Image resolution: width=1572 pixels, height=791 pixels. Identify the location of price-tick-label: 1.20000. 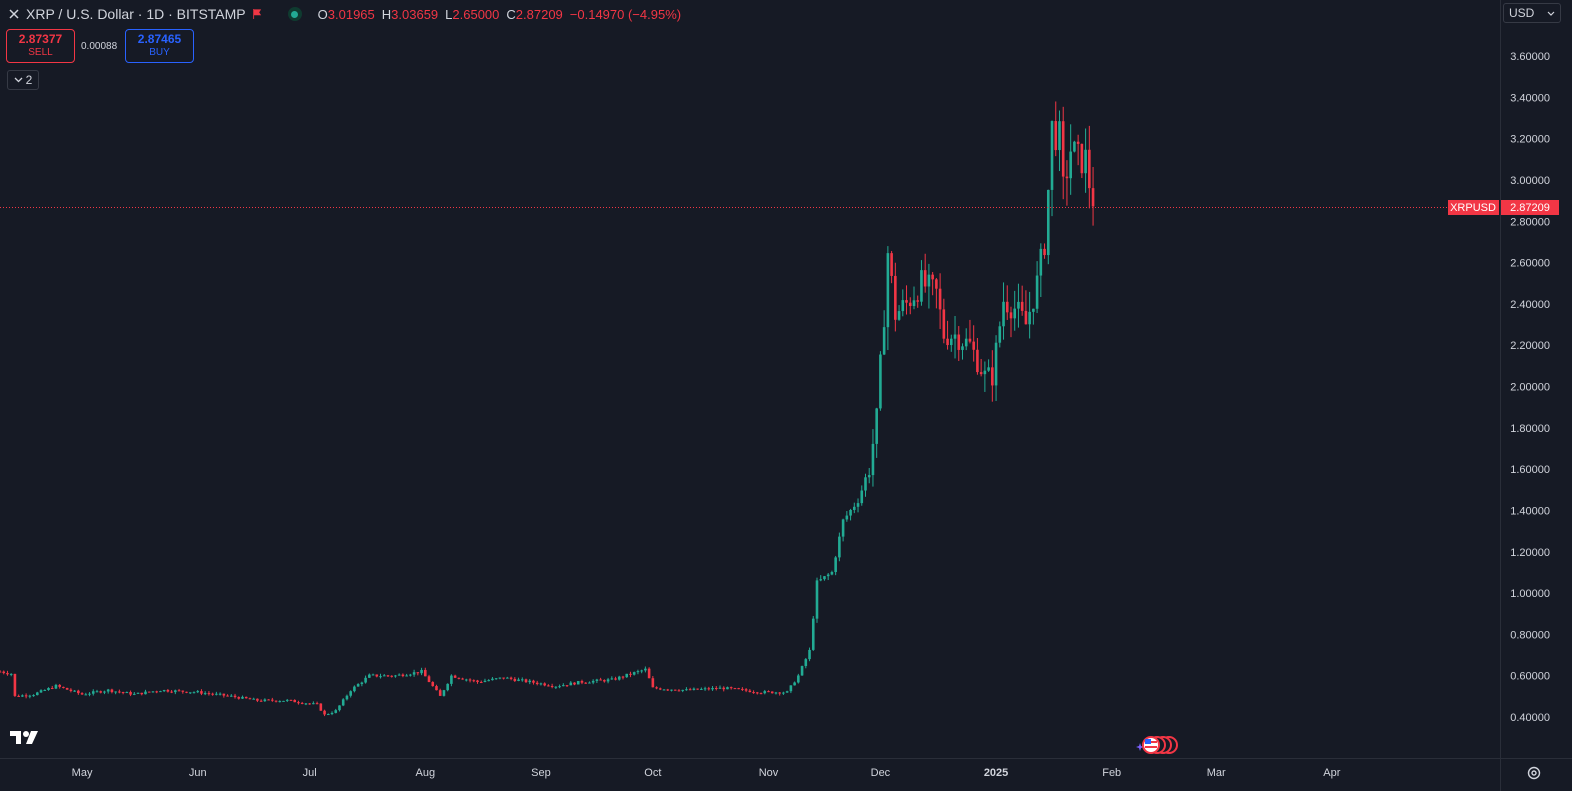
(1530, 553).